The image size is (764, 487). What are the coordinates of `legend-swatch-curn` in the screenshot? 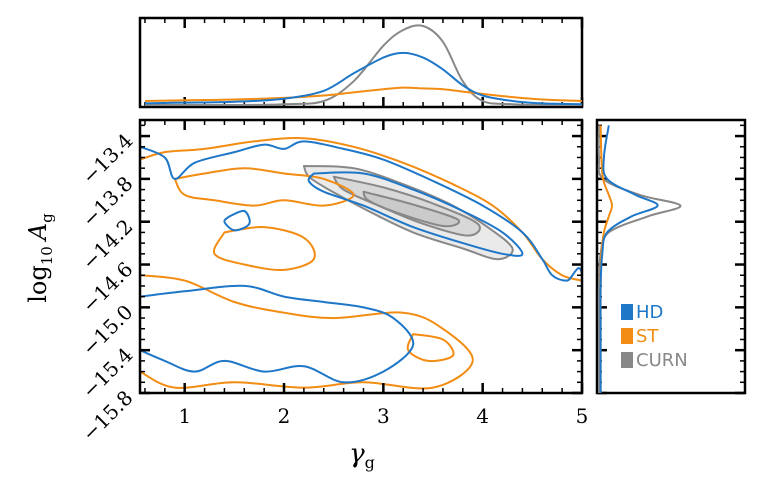 It's located at (627, 360).